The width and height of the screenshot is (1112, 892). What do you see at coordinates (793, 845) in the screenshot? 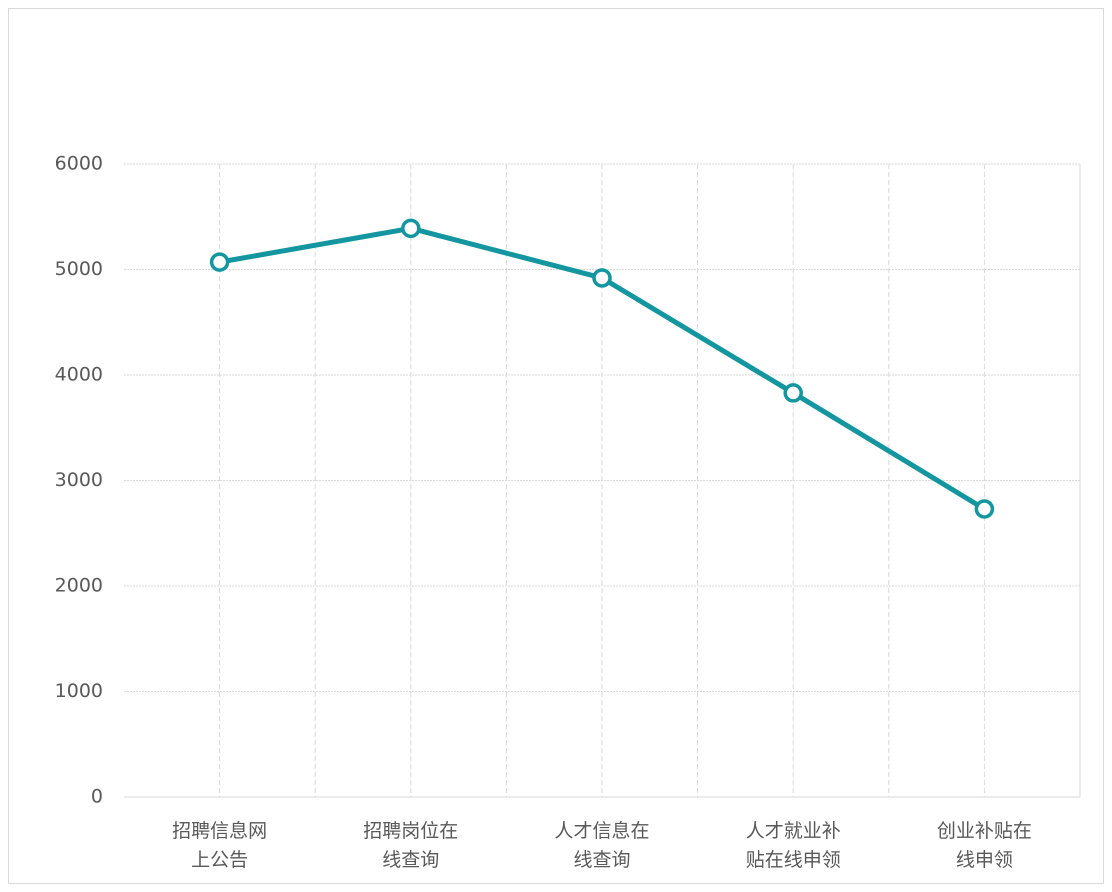
I see `x-tick-label: 人才就业补贴在线申领` at bounding box center [793, 845].